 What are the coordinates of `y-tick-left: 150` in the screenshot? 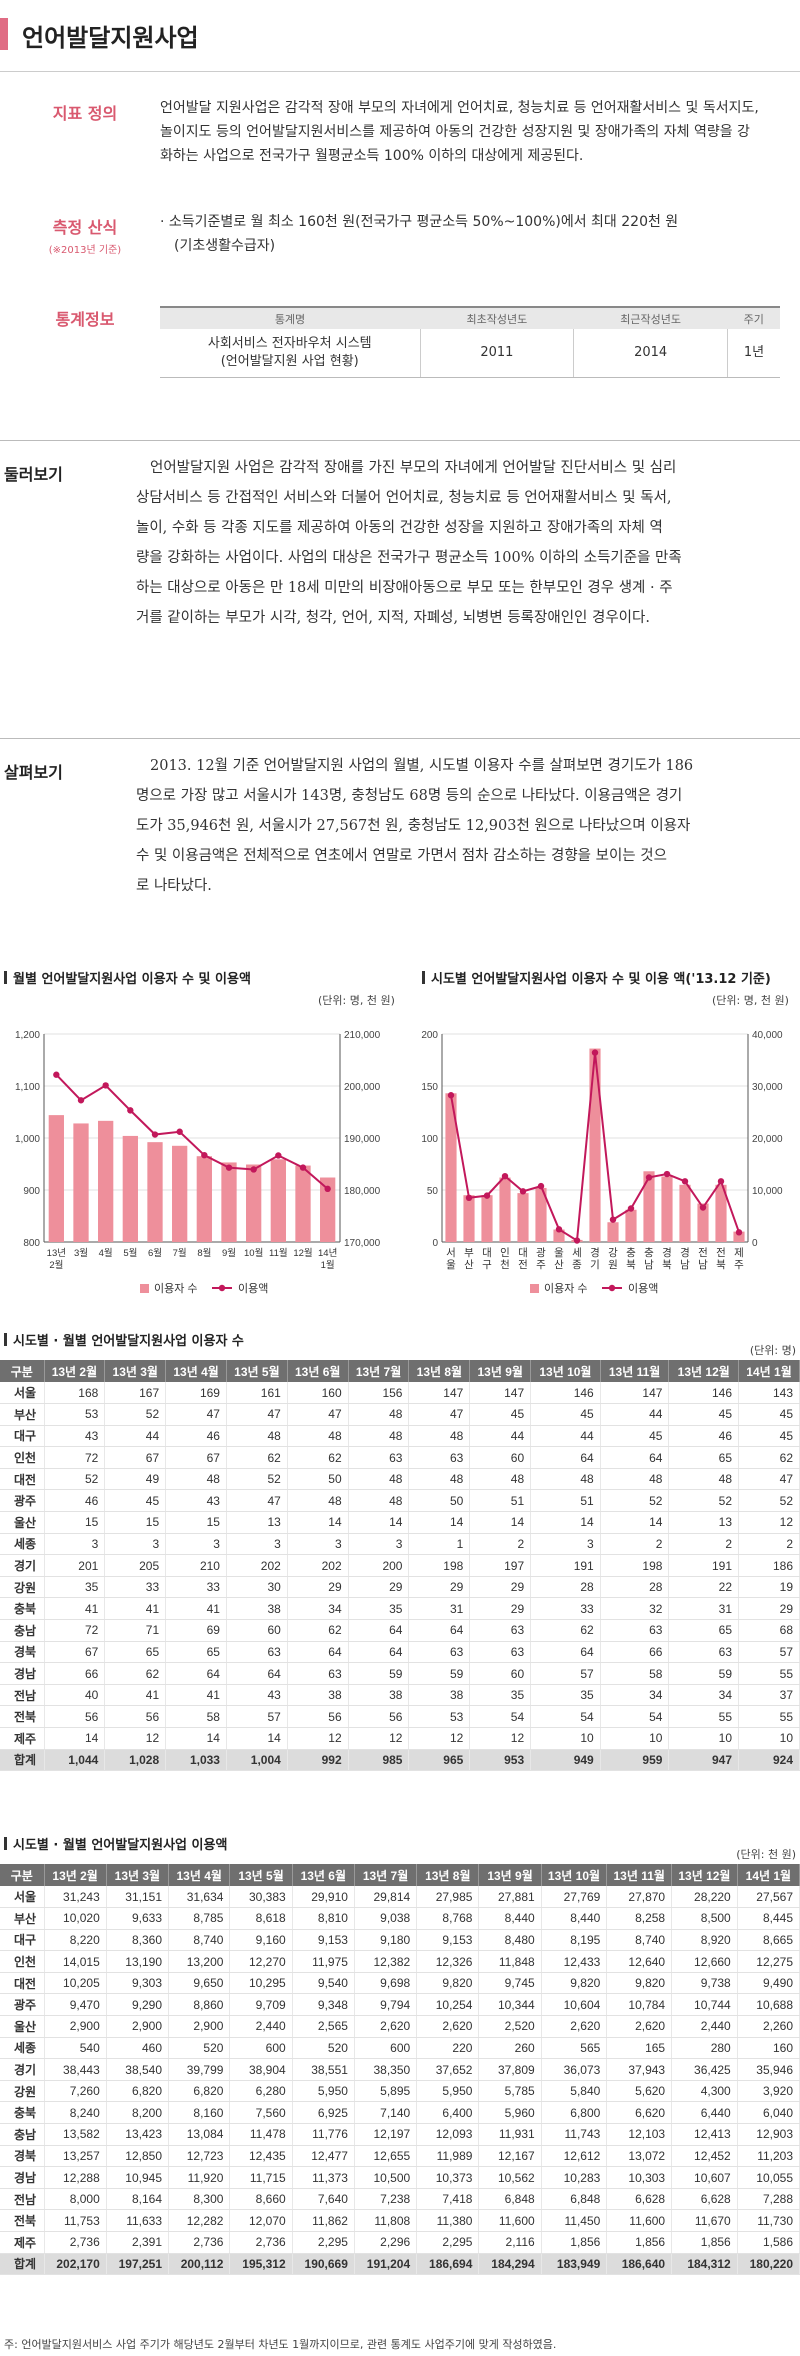 It's located at (429, 1087).